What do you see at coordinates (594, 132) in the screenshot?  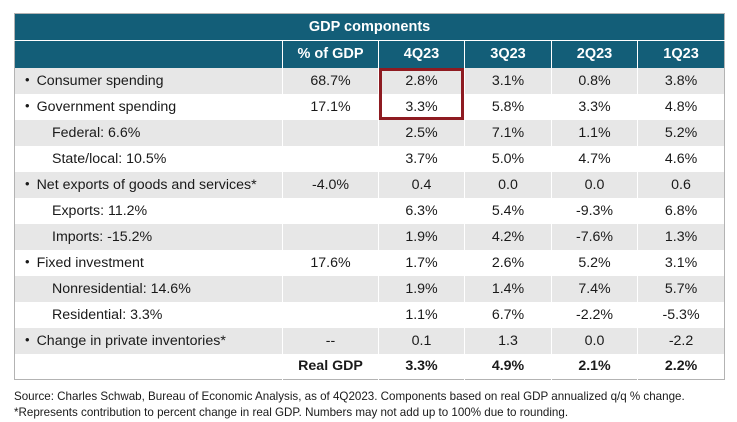 I see `value-2q23: 1.1%` at bounding box center [594, 132].